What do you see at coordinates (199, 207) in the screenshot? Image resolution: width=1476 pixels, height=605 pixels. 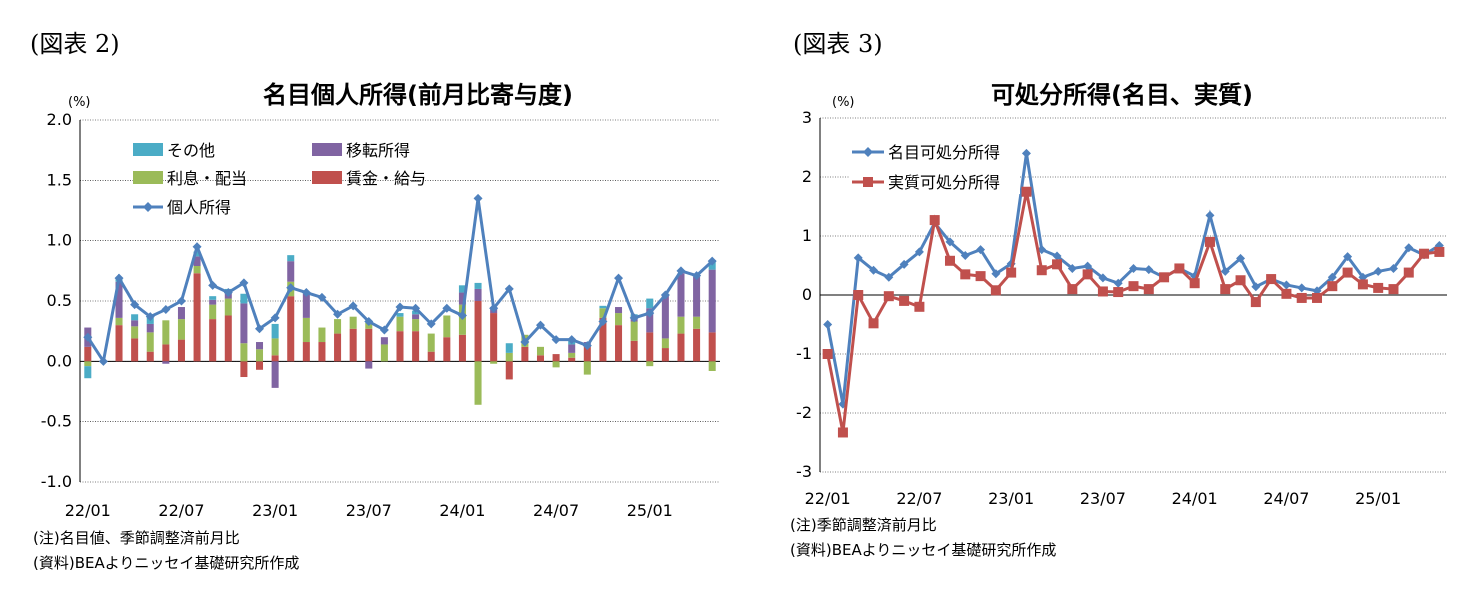 I see `left-legend-label: 個人所得` at bounding box center [199, 207].